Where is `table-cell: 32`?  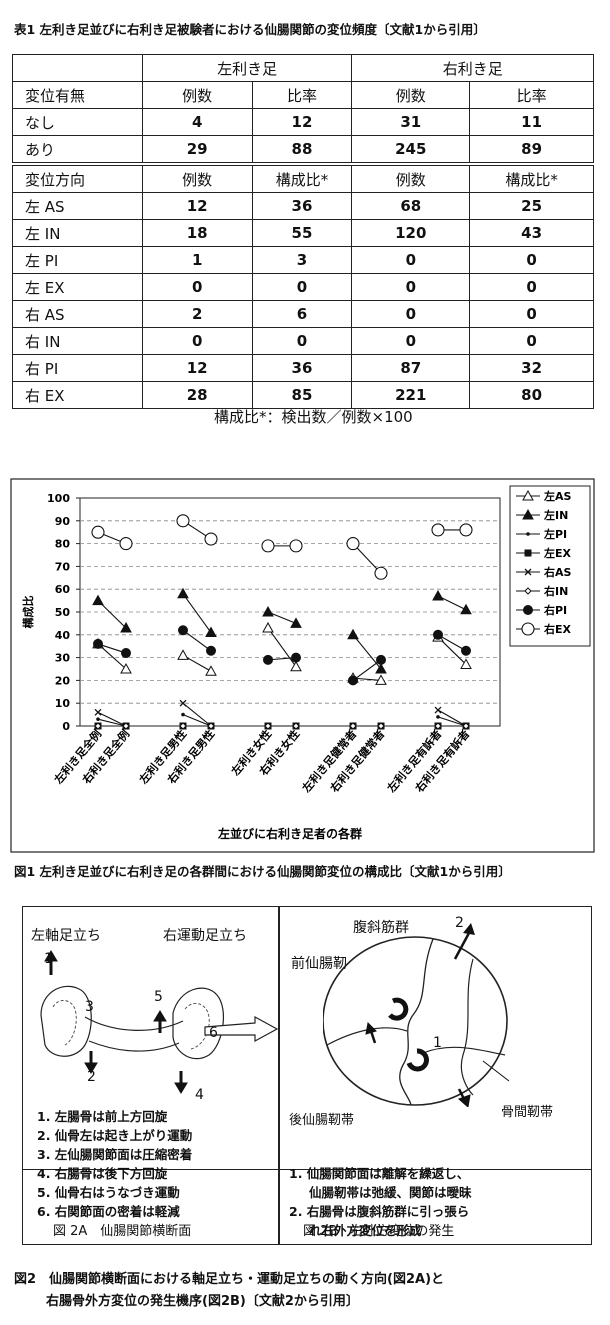
table-cell: 32 is located at coordinates (531, 368).